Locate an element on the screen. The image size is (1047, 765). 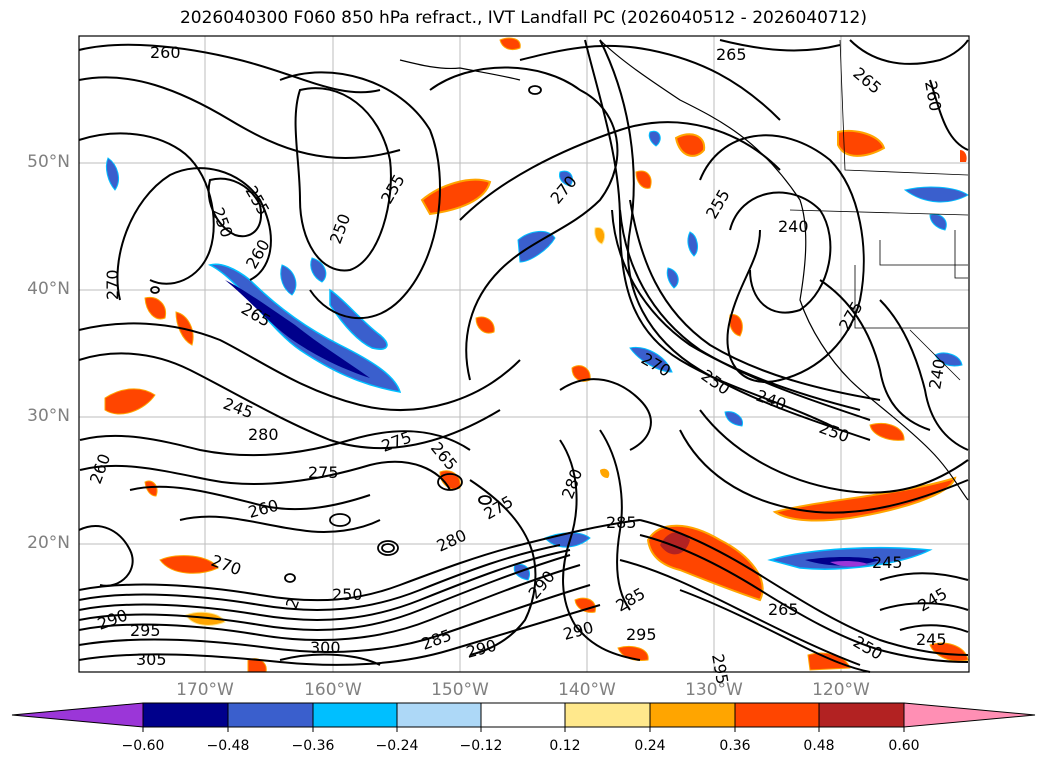
contour-label: 240 is located at coordinates (793, 226).